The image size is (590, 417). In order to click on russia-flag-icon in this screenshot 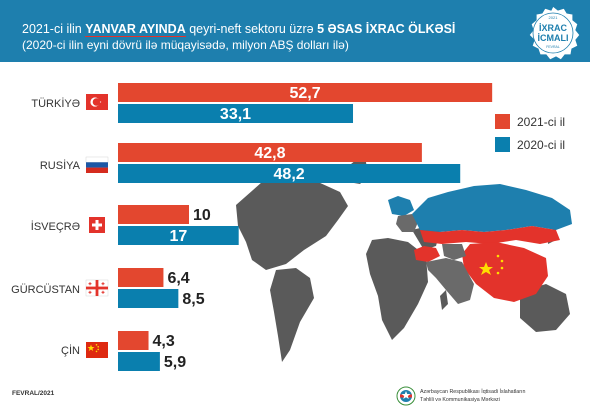, I will do `click(97, 164)`.